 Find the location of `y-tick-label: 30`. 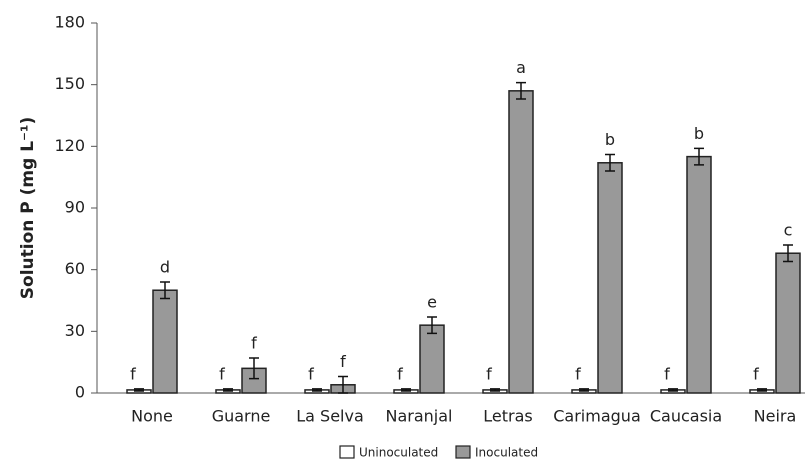

y-tick-label: 30 is located at coordinates (75, 330).